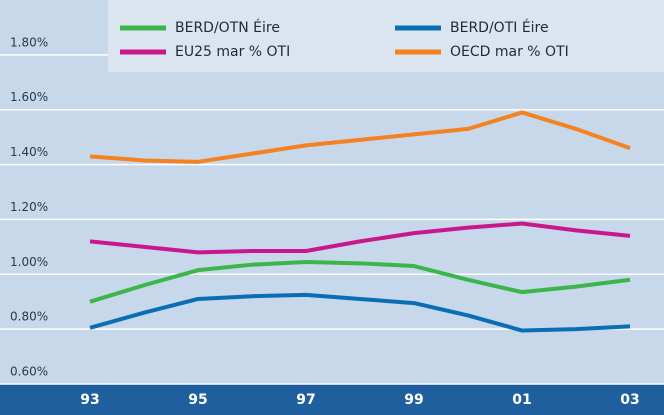  Describe the element at coordinates (413, 400) in the screenshot. I see `x-tick-label: 99` at that location.